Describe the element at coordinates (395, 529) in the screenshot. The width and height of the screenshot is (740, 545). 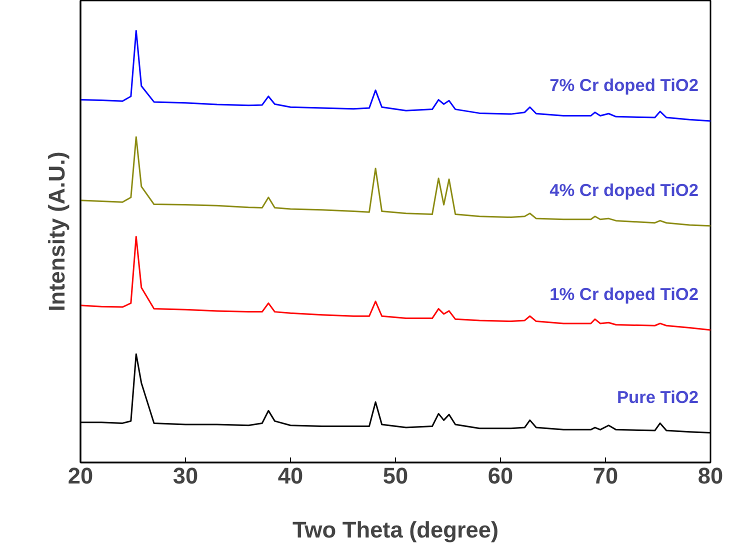
I see `x-axis-title: Two Theta (degree)` at that location.